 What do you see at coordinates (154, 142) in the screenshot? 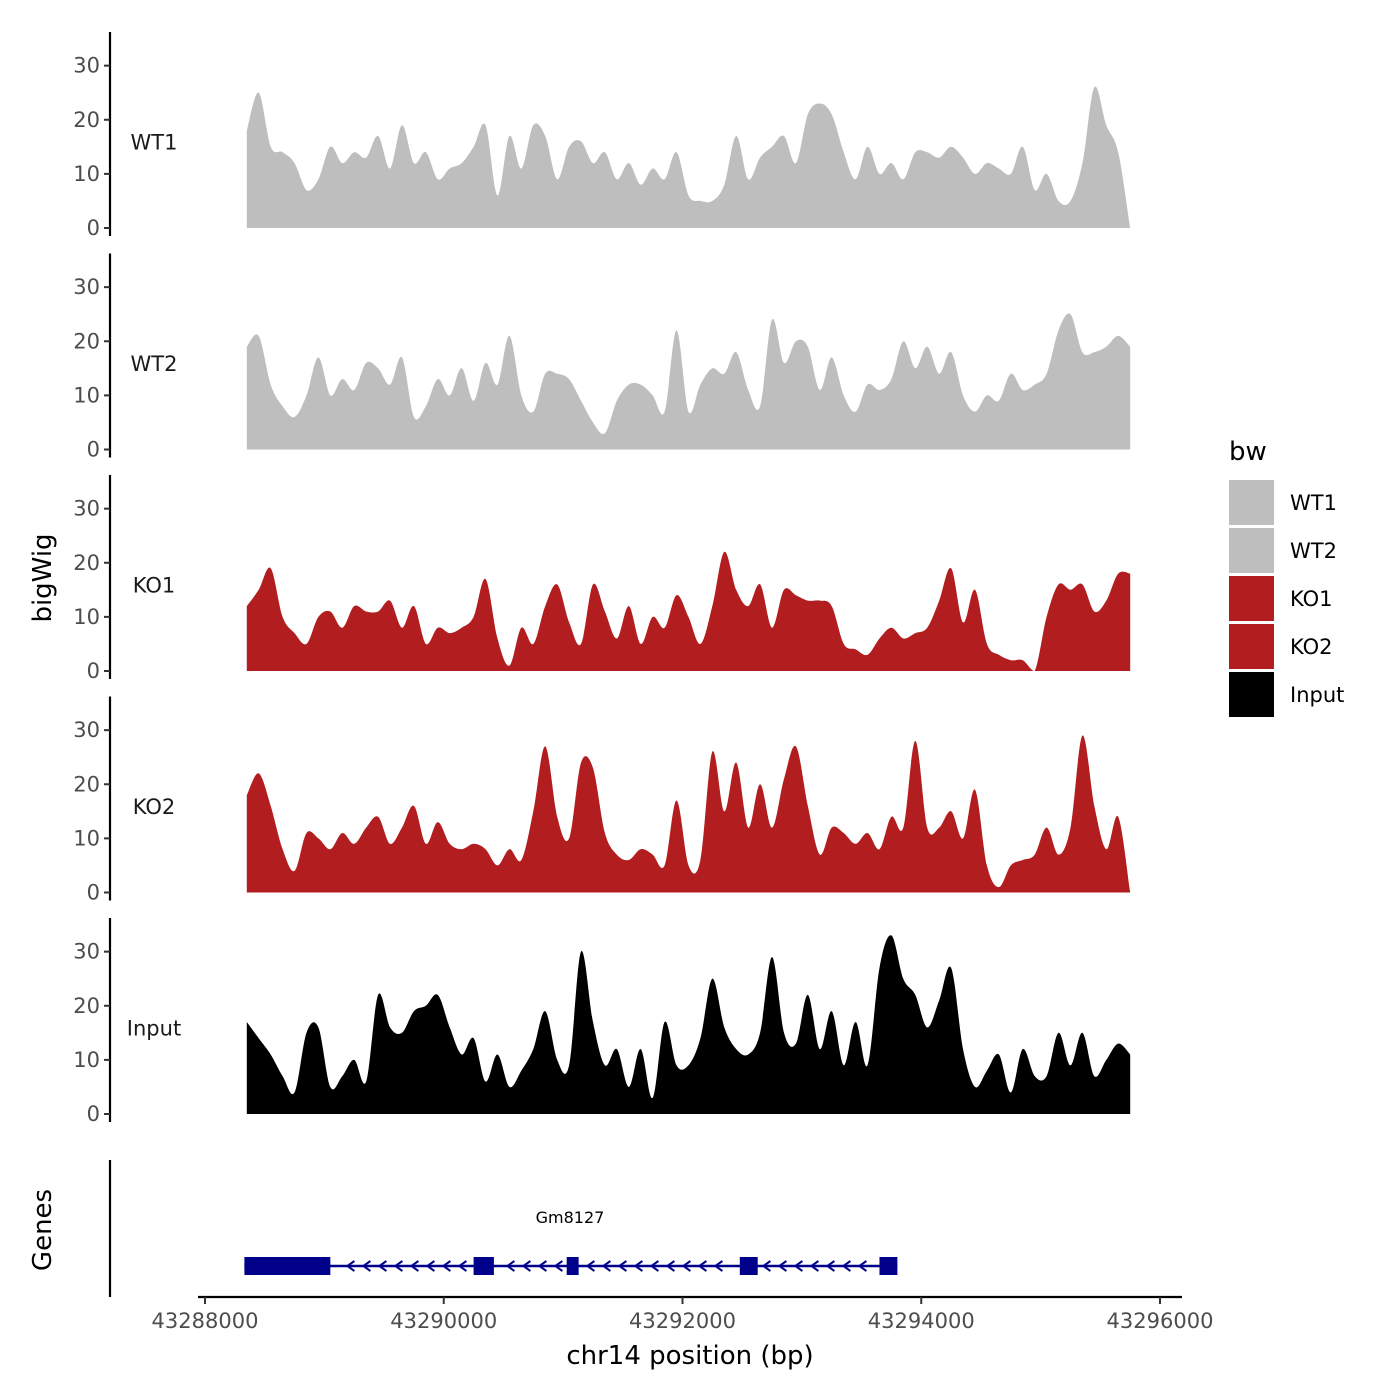
I see `track-label-wt1: WT1` at bounding box center [154, 142].